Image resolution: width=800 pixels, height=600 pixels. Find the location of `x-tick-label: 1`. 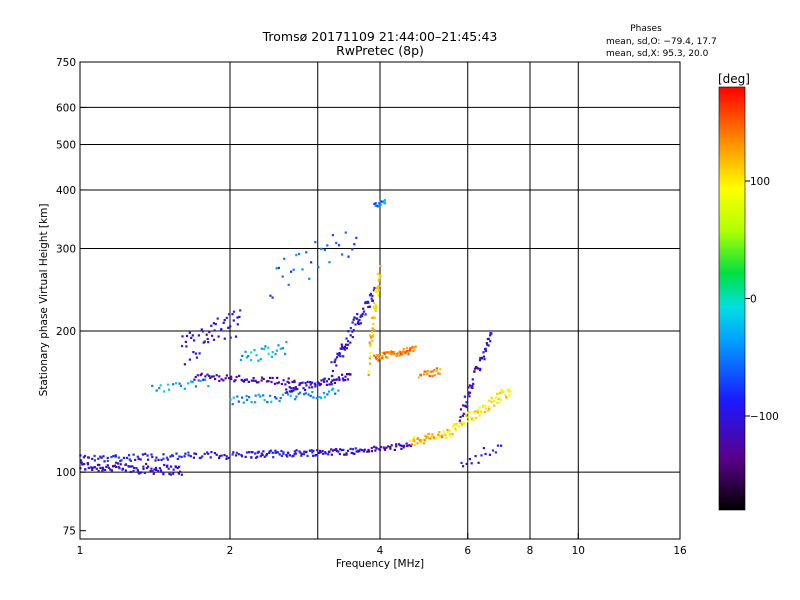

x-tick-label: 1 is located at coordinates (80, 551).